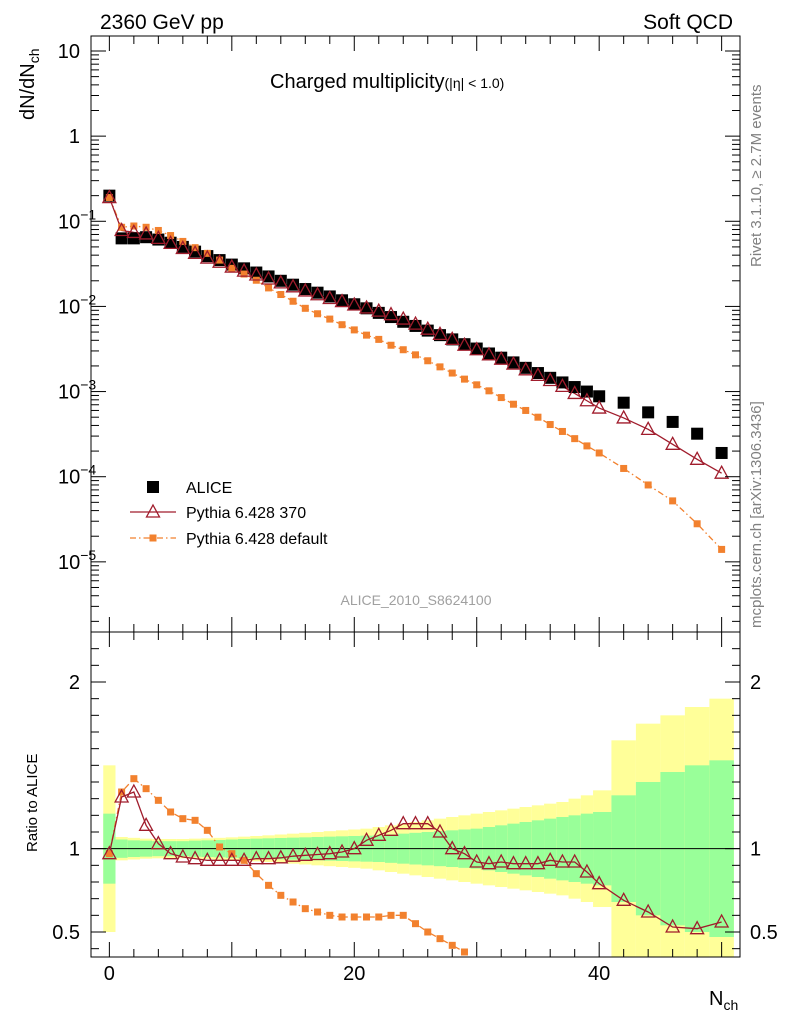 The width and height of the screenshot is (786, 1024). Describe the element at coordinates (756, 514) in the screenshot. I see `reference-label: mcplots.cern.ch [arXiv:1306.3436]` at that location.